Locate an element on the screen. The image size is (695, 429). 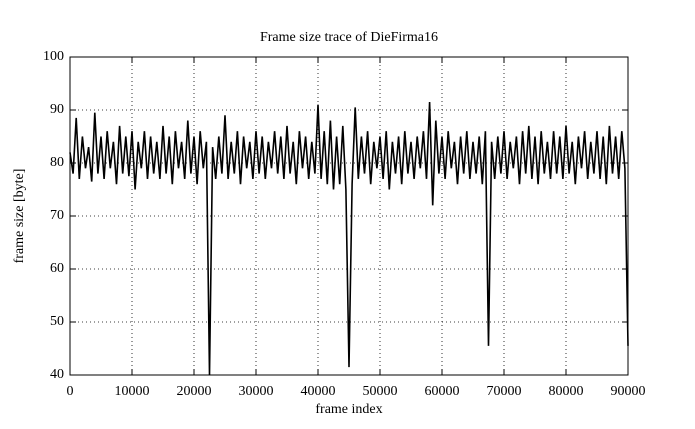
x-tick-label: 50000 is located at coordinates (380, 391).